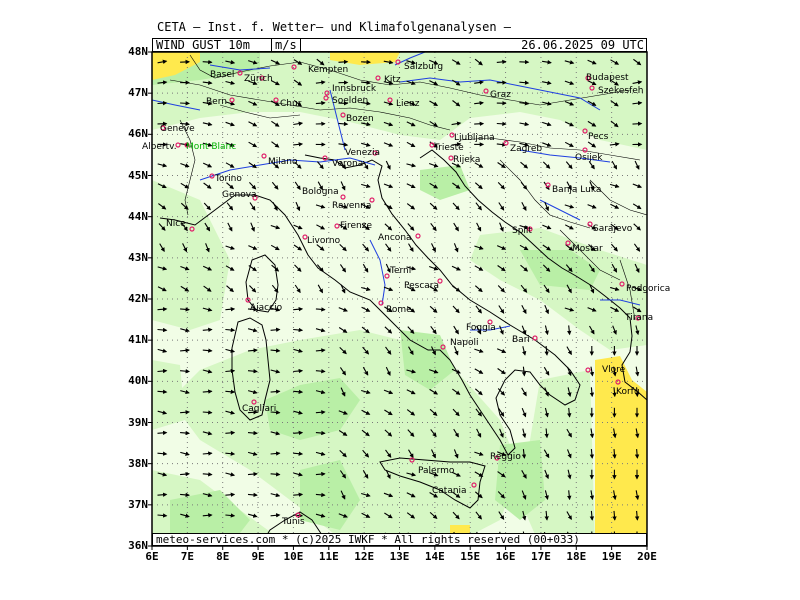 The image size is (800, 600). Describe the element at coordinates (264, 305) in the screenshot. I see `city: Ajaccio` at that location.